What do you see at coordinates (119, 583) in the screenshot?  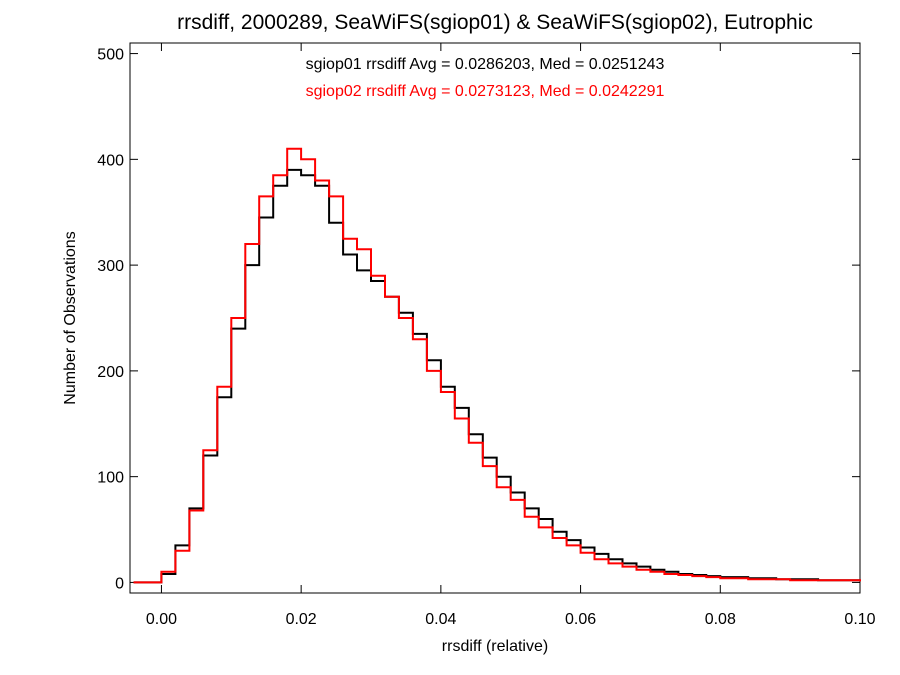 I see `y-tick-label: 0` at bounding box center [119, 583].